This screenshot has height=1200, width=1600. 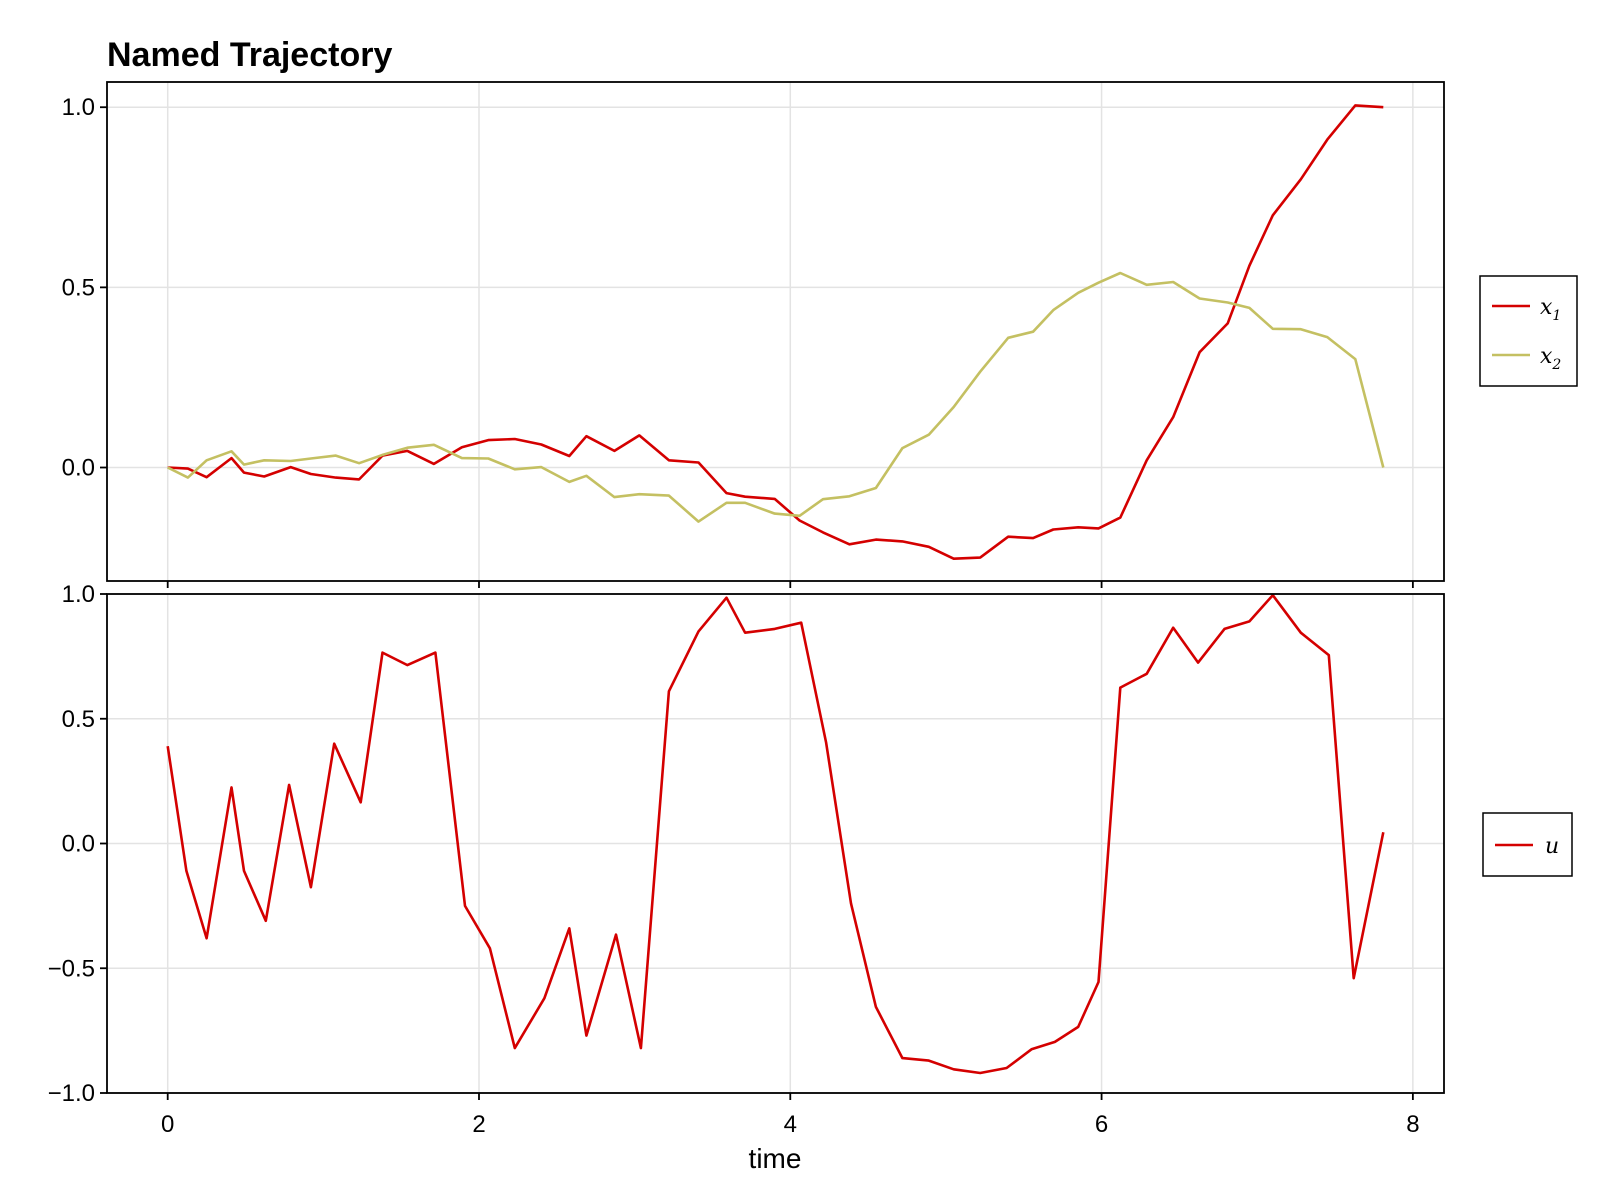 I want to click on top-y-ticks: 0.0 0.5 1.0, so click(x=84, y=288).